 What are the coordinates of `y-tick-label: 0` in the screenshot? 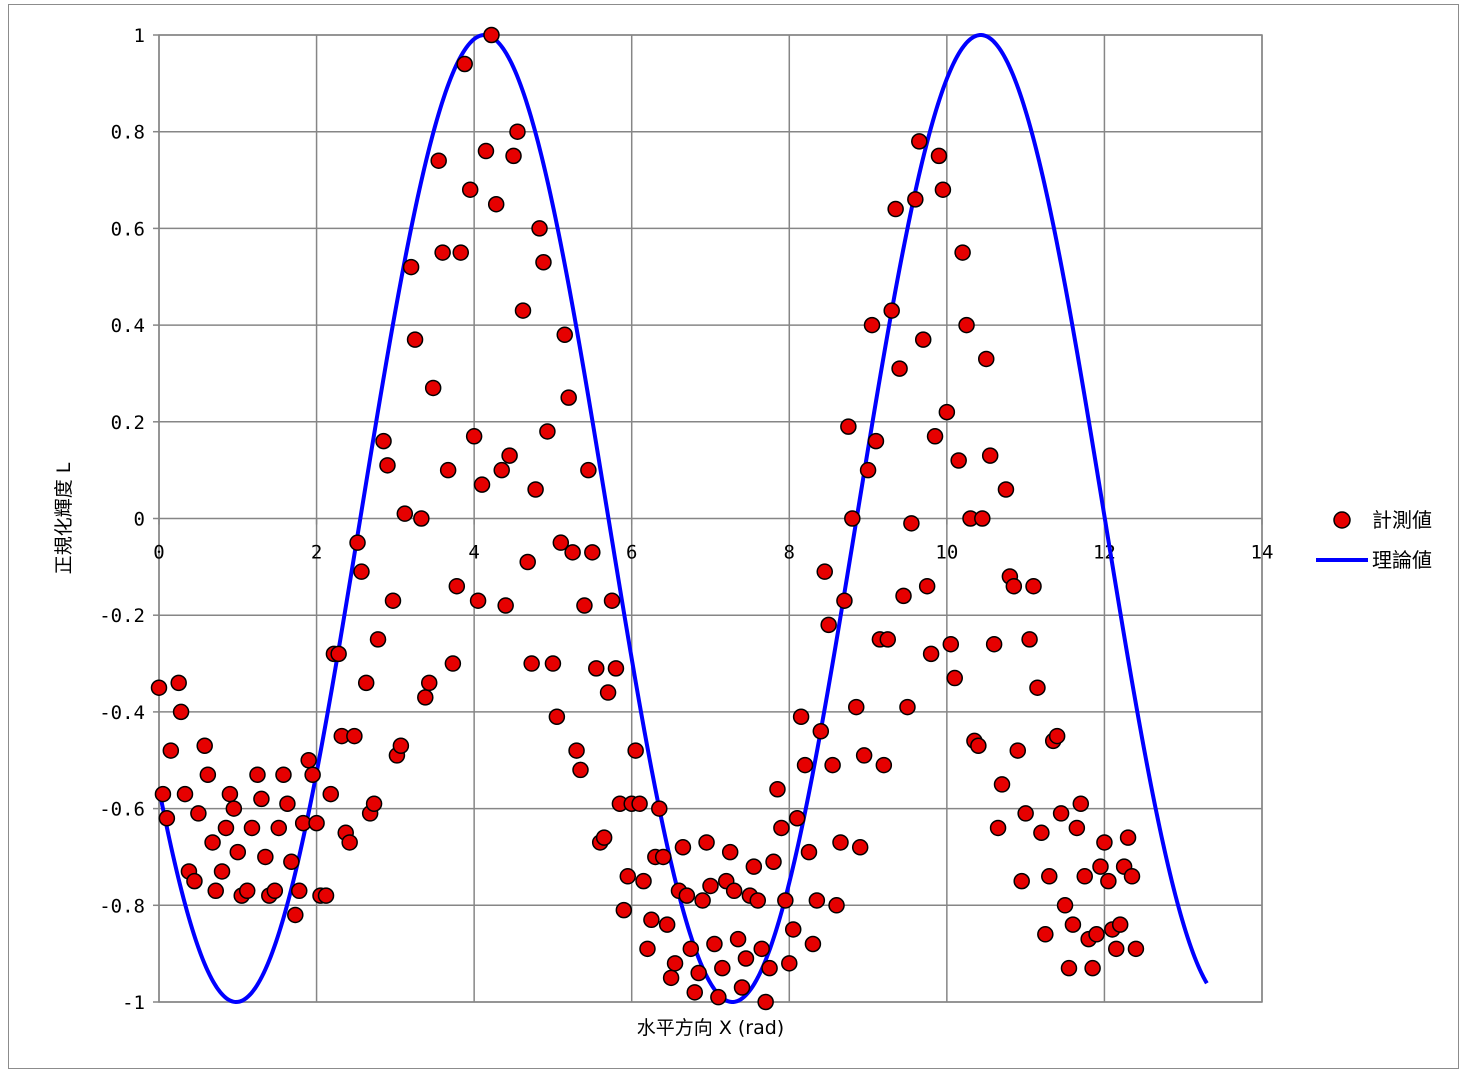 It's located at (139, 520).